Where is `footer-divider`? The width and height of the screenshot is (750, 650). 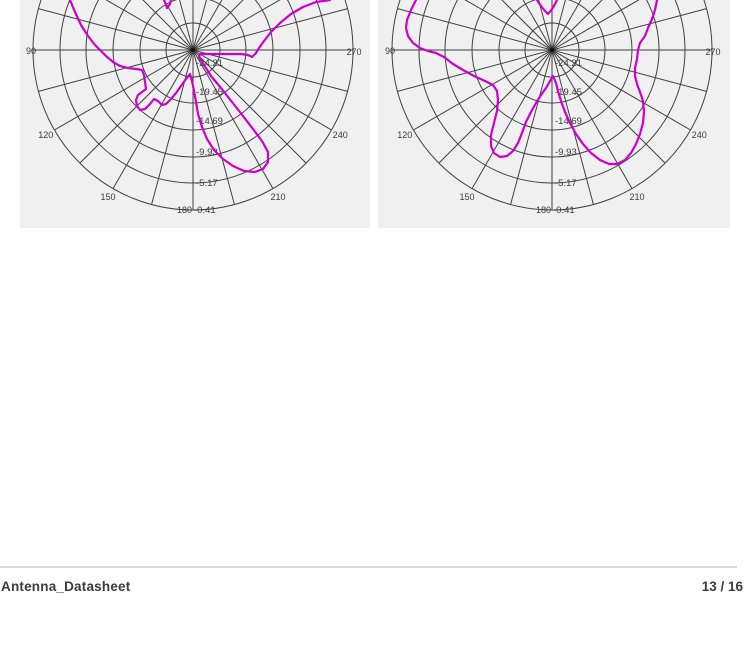
footer-divider is located at coordinates (368, 567).